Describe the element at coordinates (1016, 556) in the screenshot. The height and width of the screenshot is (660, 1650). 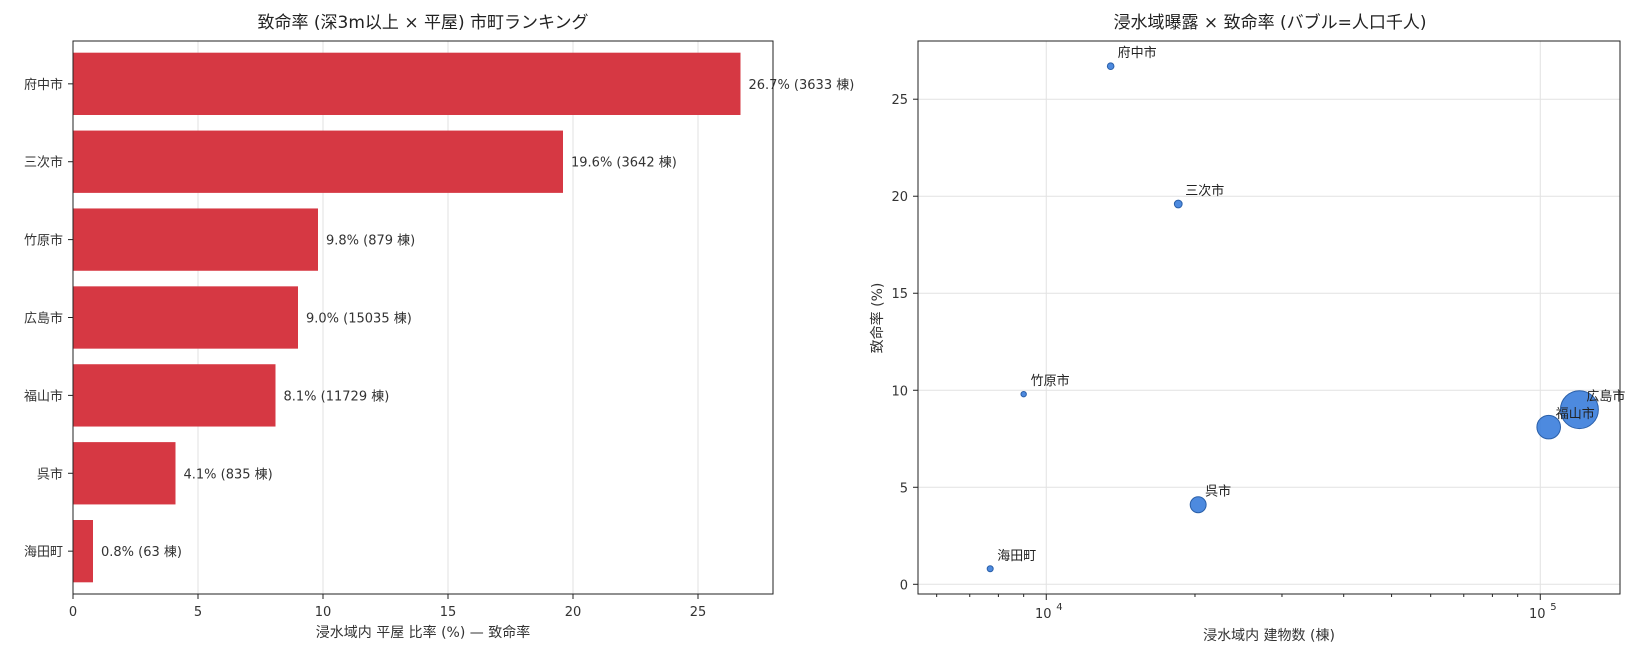
I see `scatter-point-label: 海田町` at that location.